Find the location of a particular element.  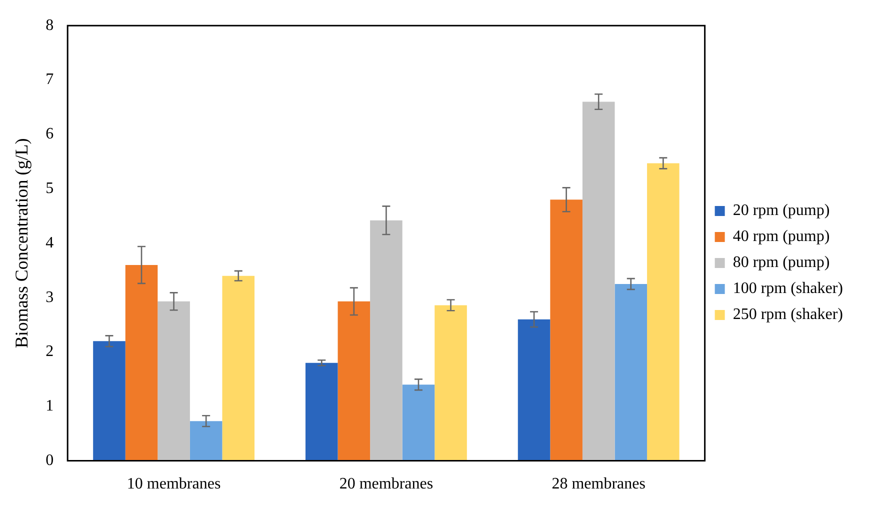

legend-label: 20 rpm (pump) is located at coordinates (781, 211).